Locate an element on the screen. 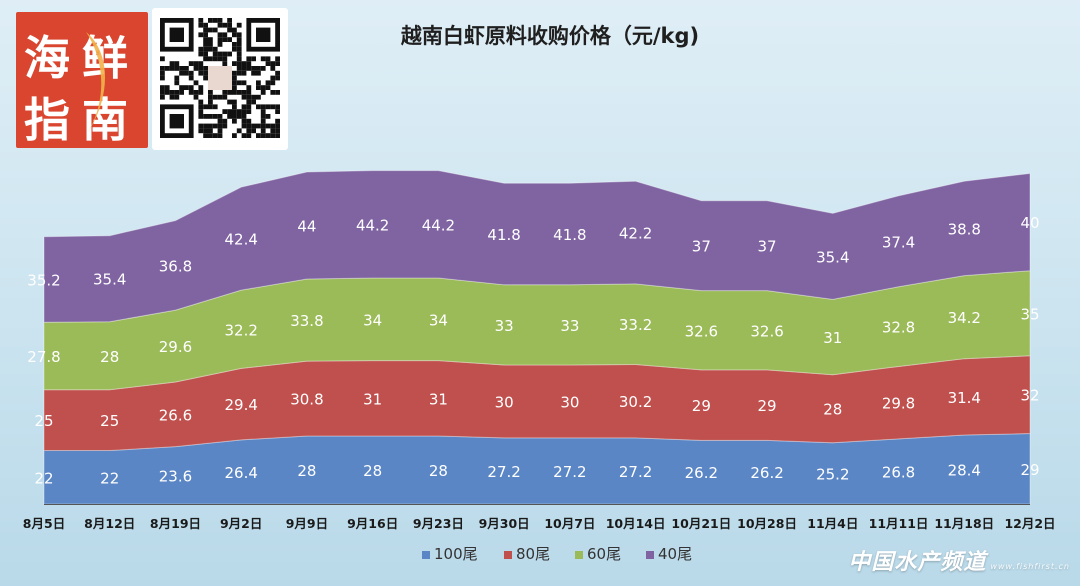 The height and width of the screenshot is (586, 1080). brand-logo: 海 鲜 指 南 is located at coordinates (82, 80).